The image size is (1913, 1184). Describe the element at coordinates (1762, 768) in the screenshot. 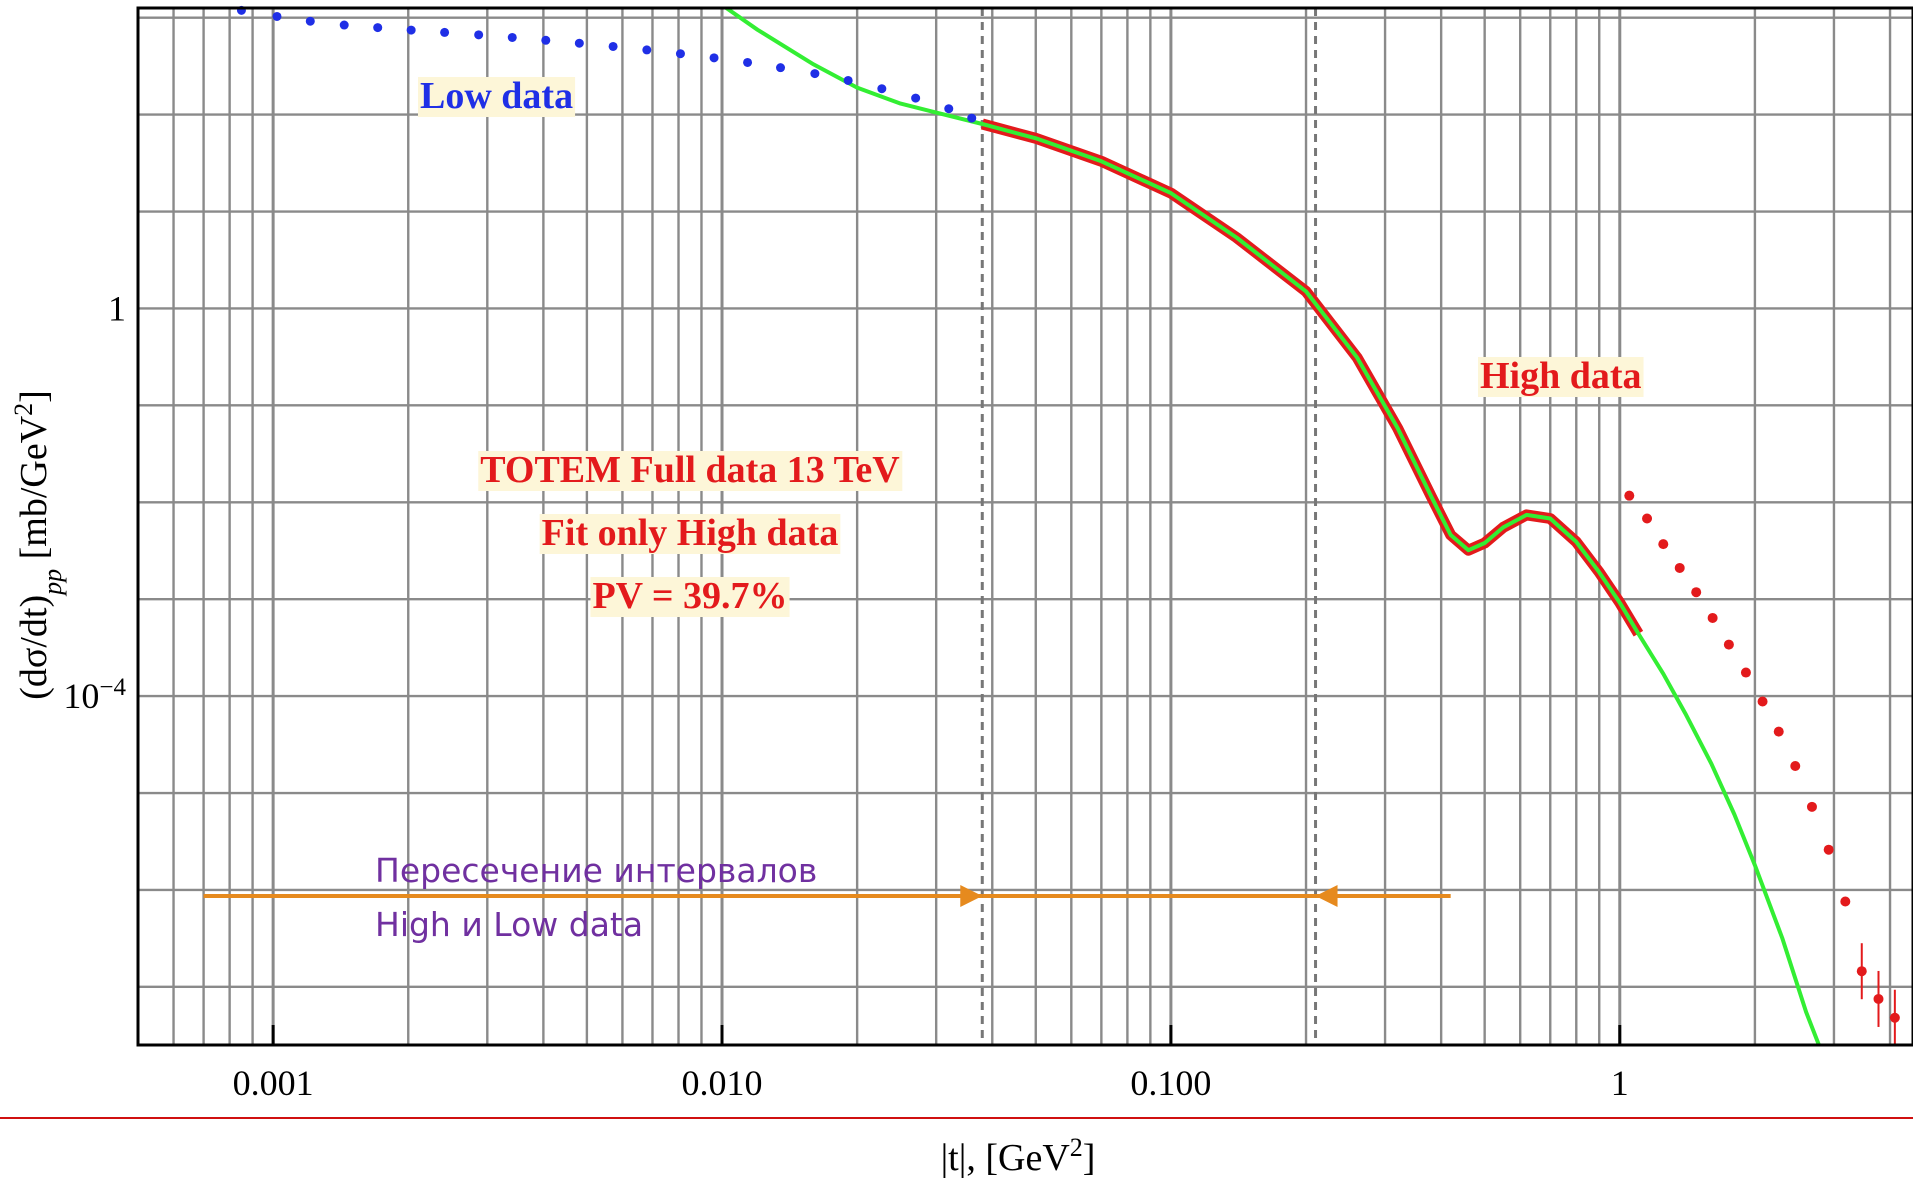

I see `high-data-series` at that location.